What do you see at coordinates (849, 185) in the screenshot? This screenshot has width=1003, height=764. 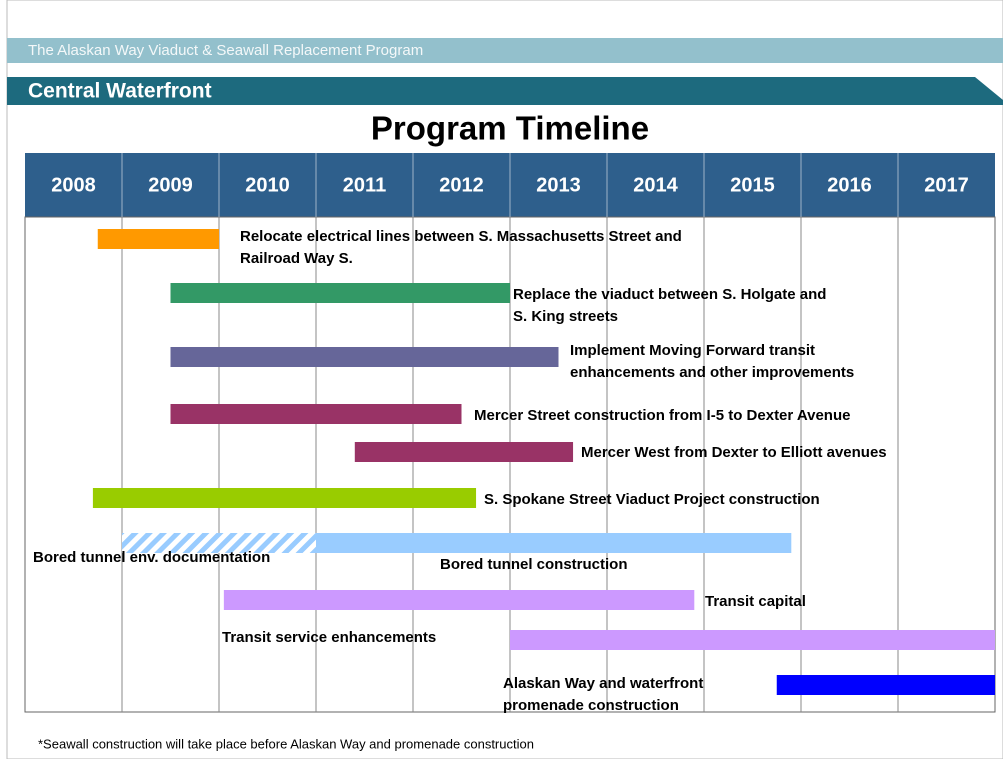 I see `year-label: 2016` at bounding box center [849, 185].